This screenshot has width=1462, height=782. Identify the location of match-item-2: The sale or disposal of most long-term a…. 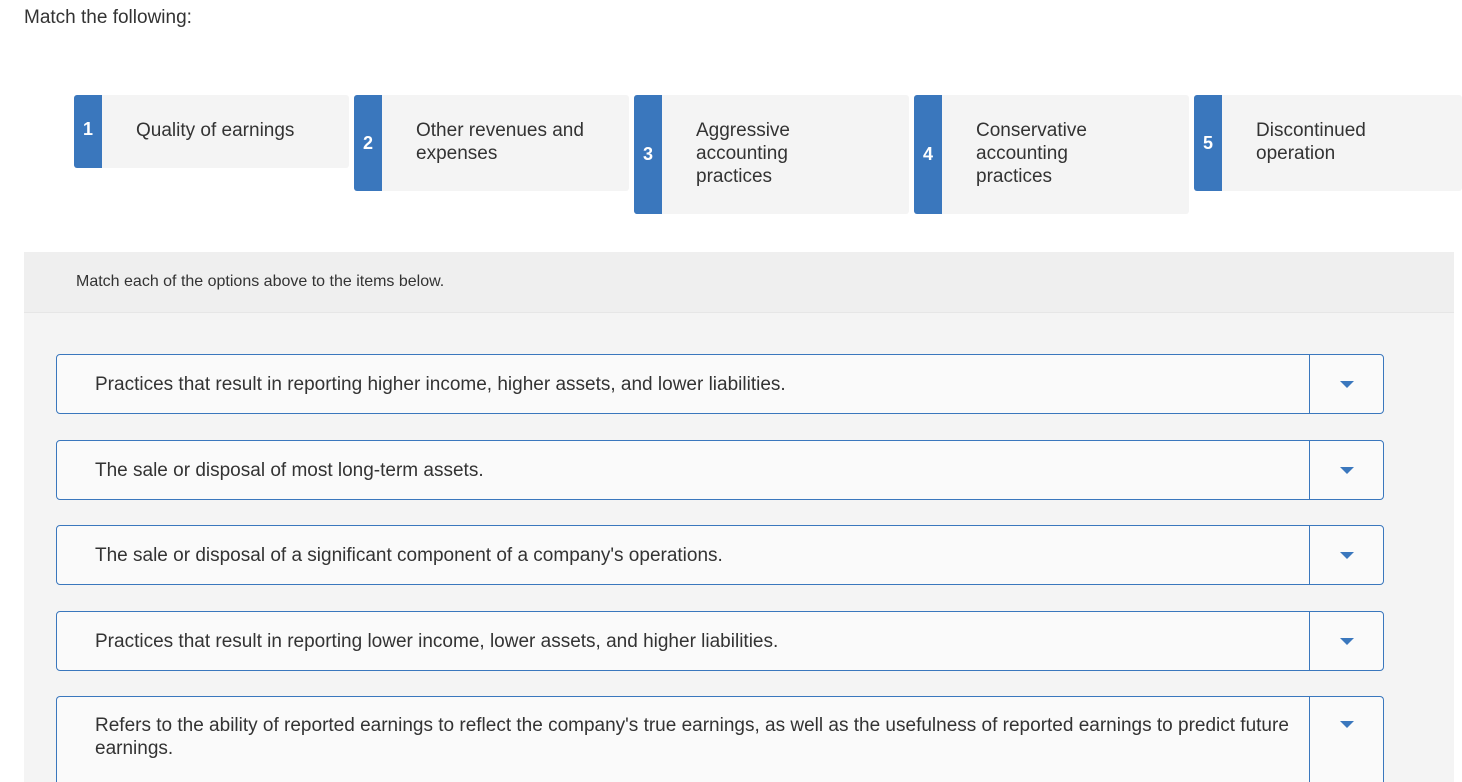
(720, 470).